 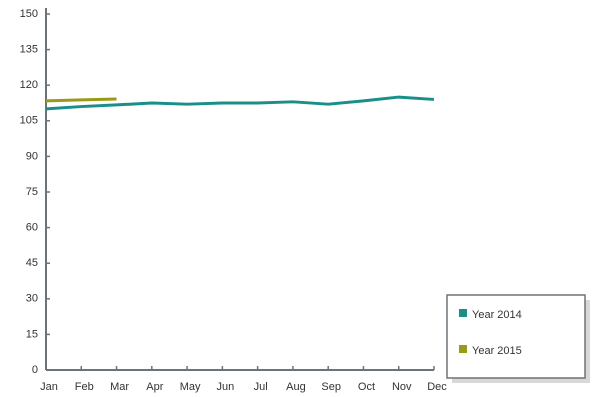 What do you see at coordinates (497, 351) in the screenshot?
I see `legend-label: Year 2015` at bounding box center [497, 351].